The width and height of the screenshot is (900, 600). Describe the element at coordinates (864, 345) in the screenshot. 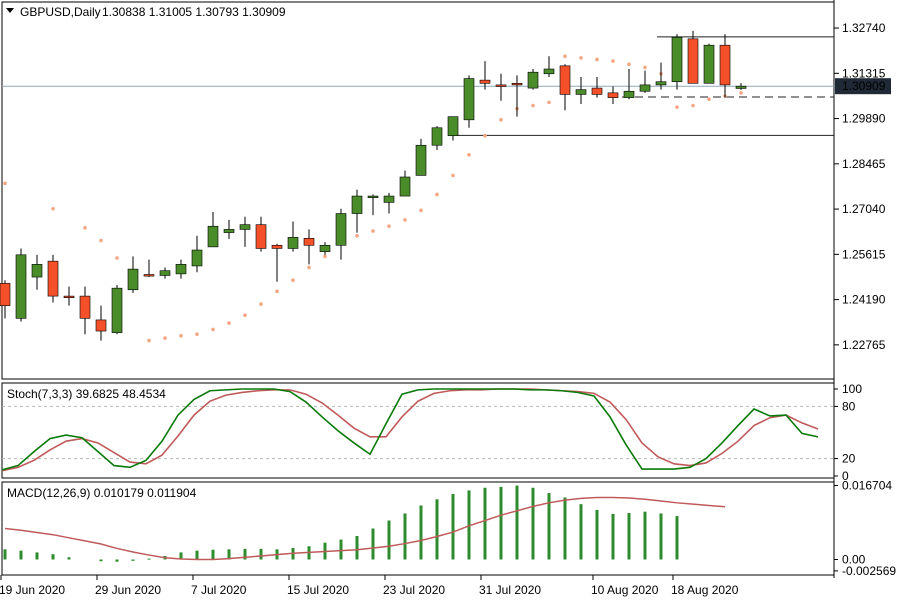

I see `price-tick-label: 1.22765` at that location.